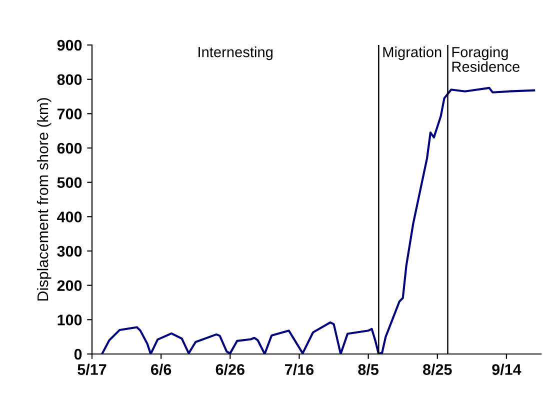 The image size is (543, 399). Describe the element at coordinates (44, 199) in the screenshot. I see `y-axis-title: Displacement from shore (km)` at that location.